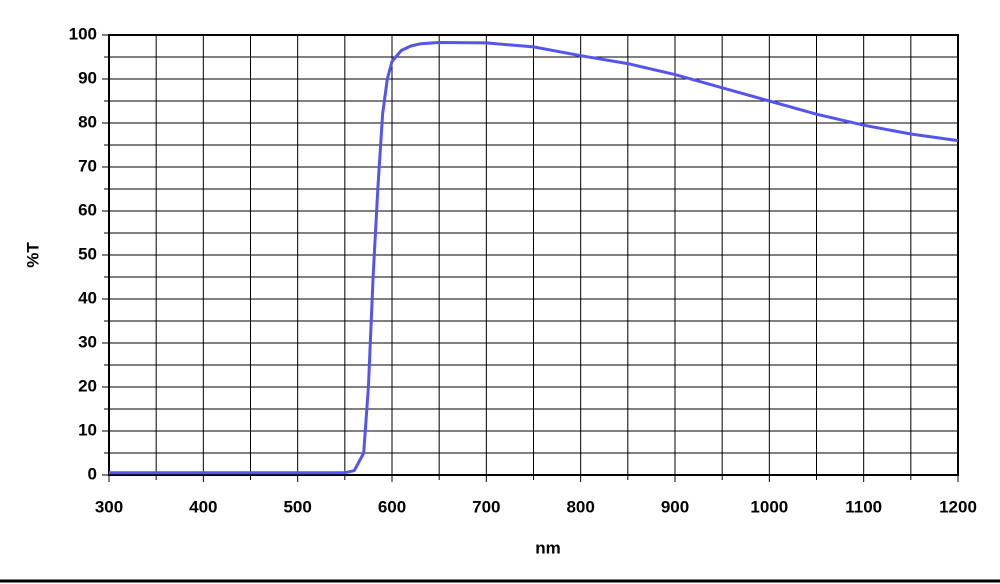 This screenshot has height=584, width=1000. What do you see at coordinates (87, 297) in the screenshot?
I see `y-tick-label: 40` at bounding box center [87, 297].